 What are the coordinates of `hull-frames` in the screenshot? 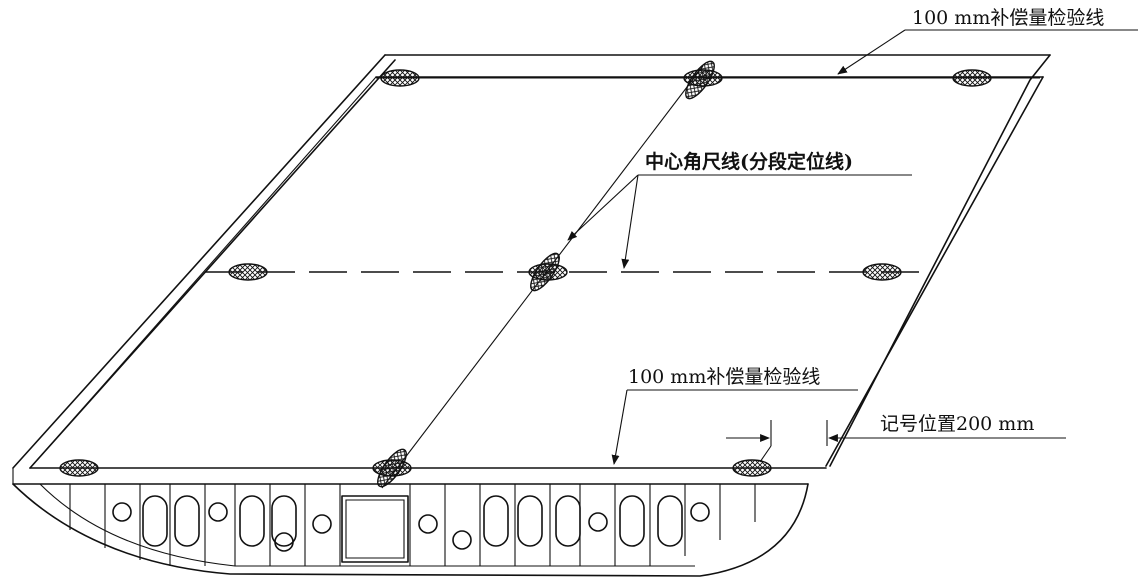 It's located at (412, 525).